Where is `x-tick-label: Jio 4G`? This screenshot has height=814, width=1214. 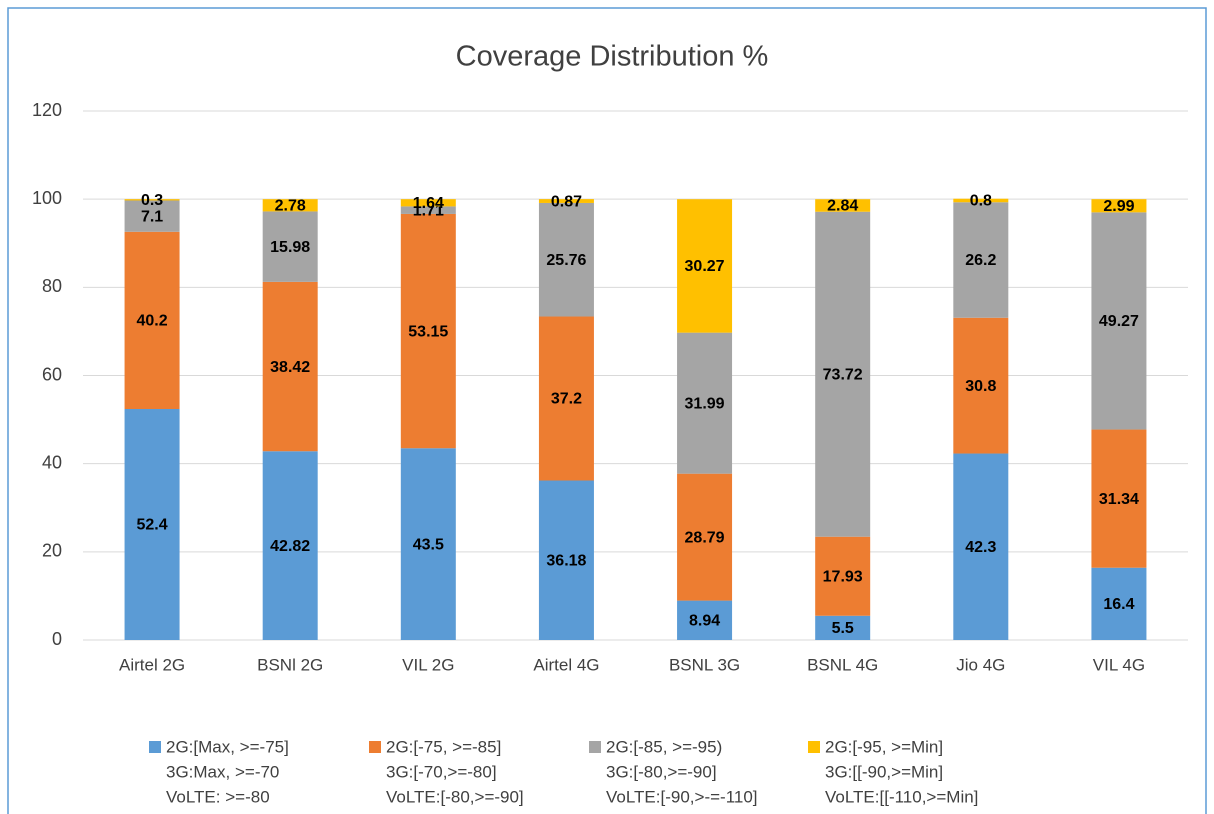 x-tick-label: Jio 4G is located at coordinates (980, 664).